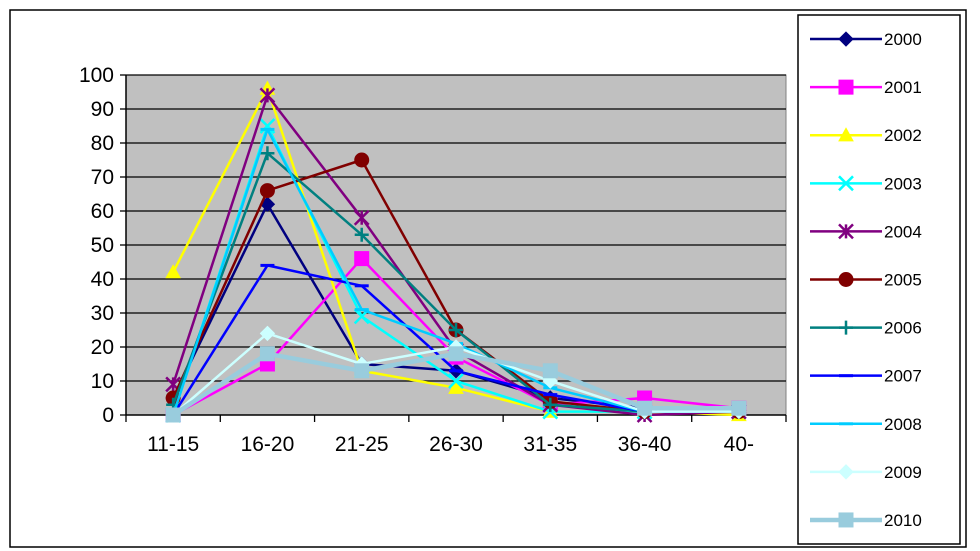  Describe the element at coordinates (550, 444) in the screenshot. I see `x-tick-label: 31-35` at that location.